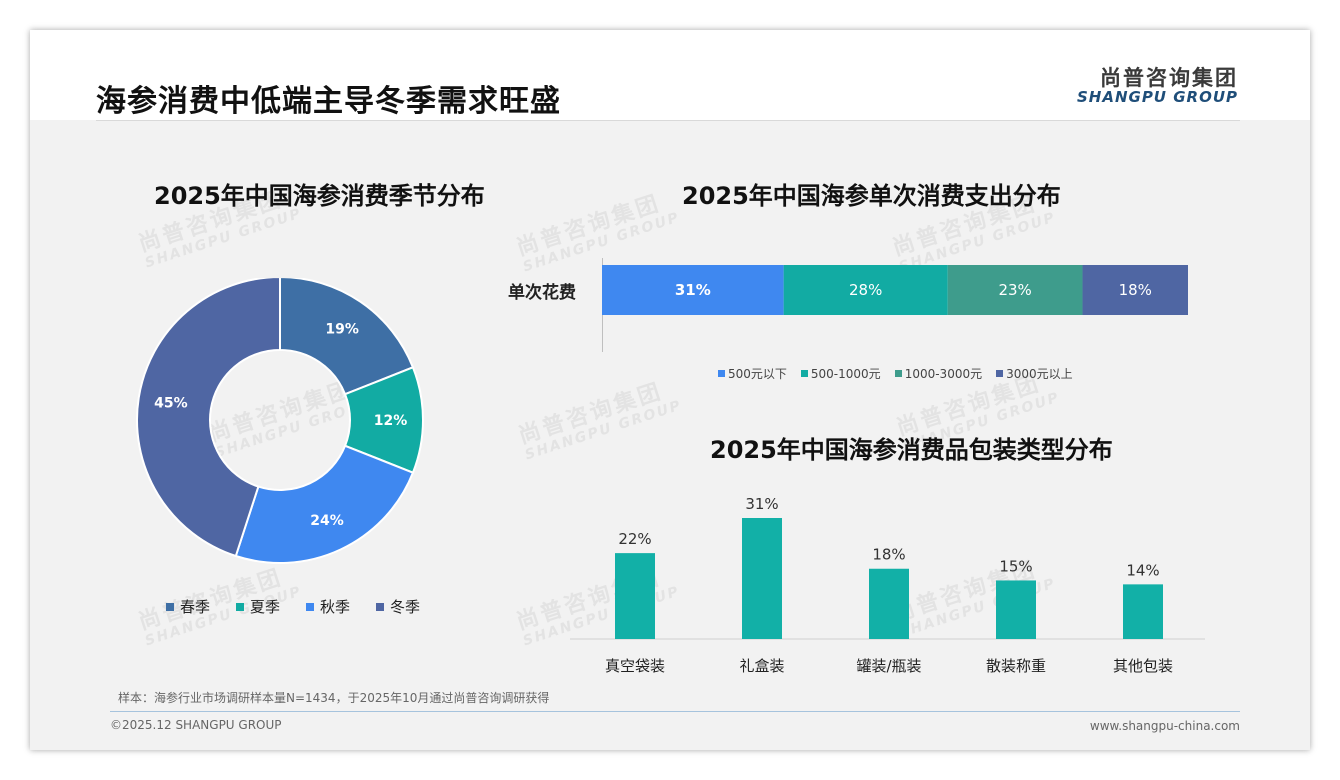 This screenshot has width=1340, height=780. What do you see at coordinates (670, 75) in the screenshot?
I see `header-band` at bounding box center [670, 75].